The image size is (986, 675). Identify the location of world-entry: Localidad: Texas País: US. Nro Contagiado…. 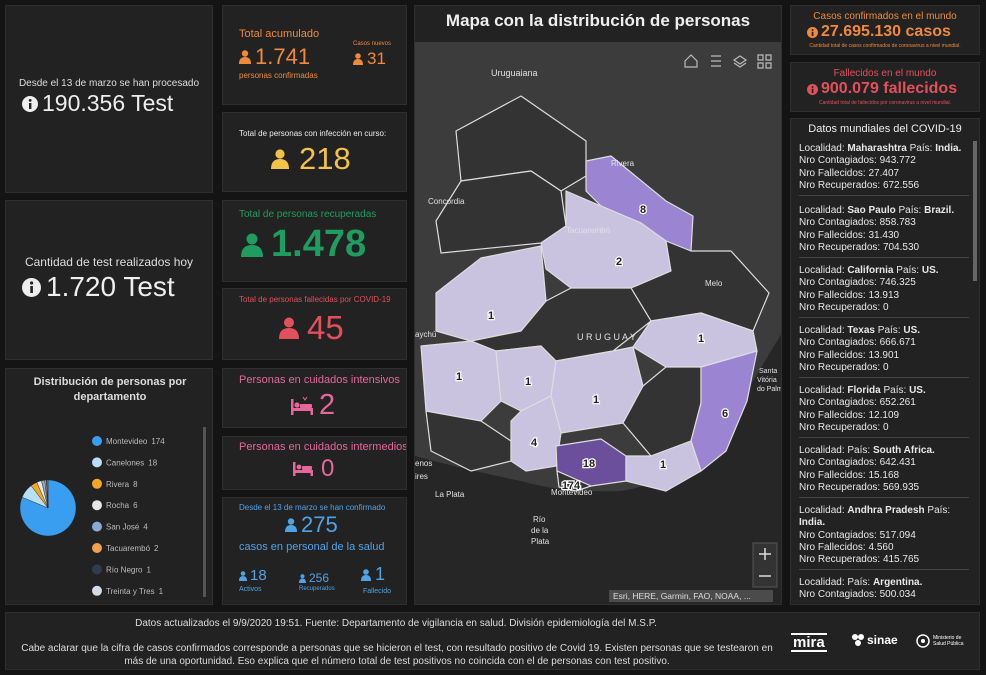
(884, 352).